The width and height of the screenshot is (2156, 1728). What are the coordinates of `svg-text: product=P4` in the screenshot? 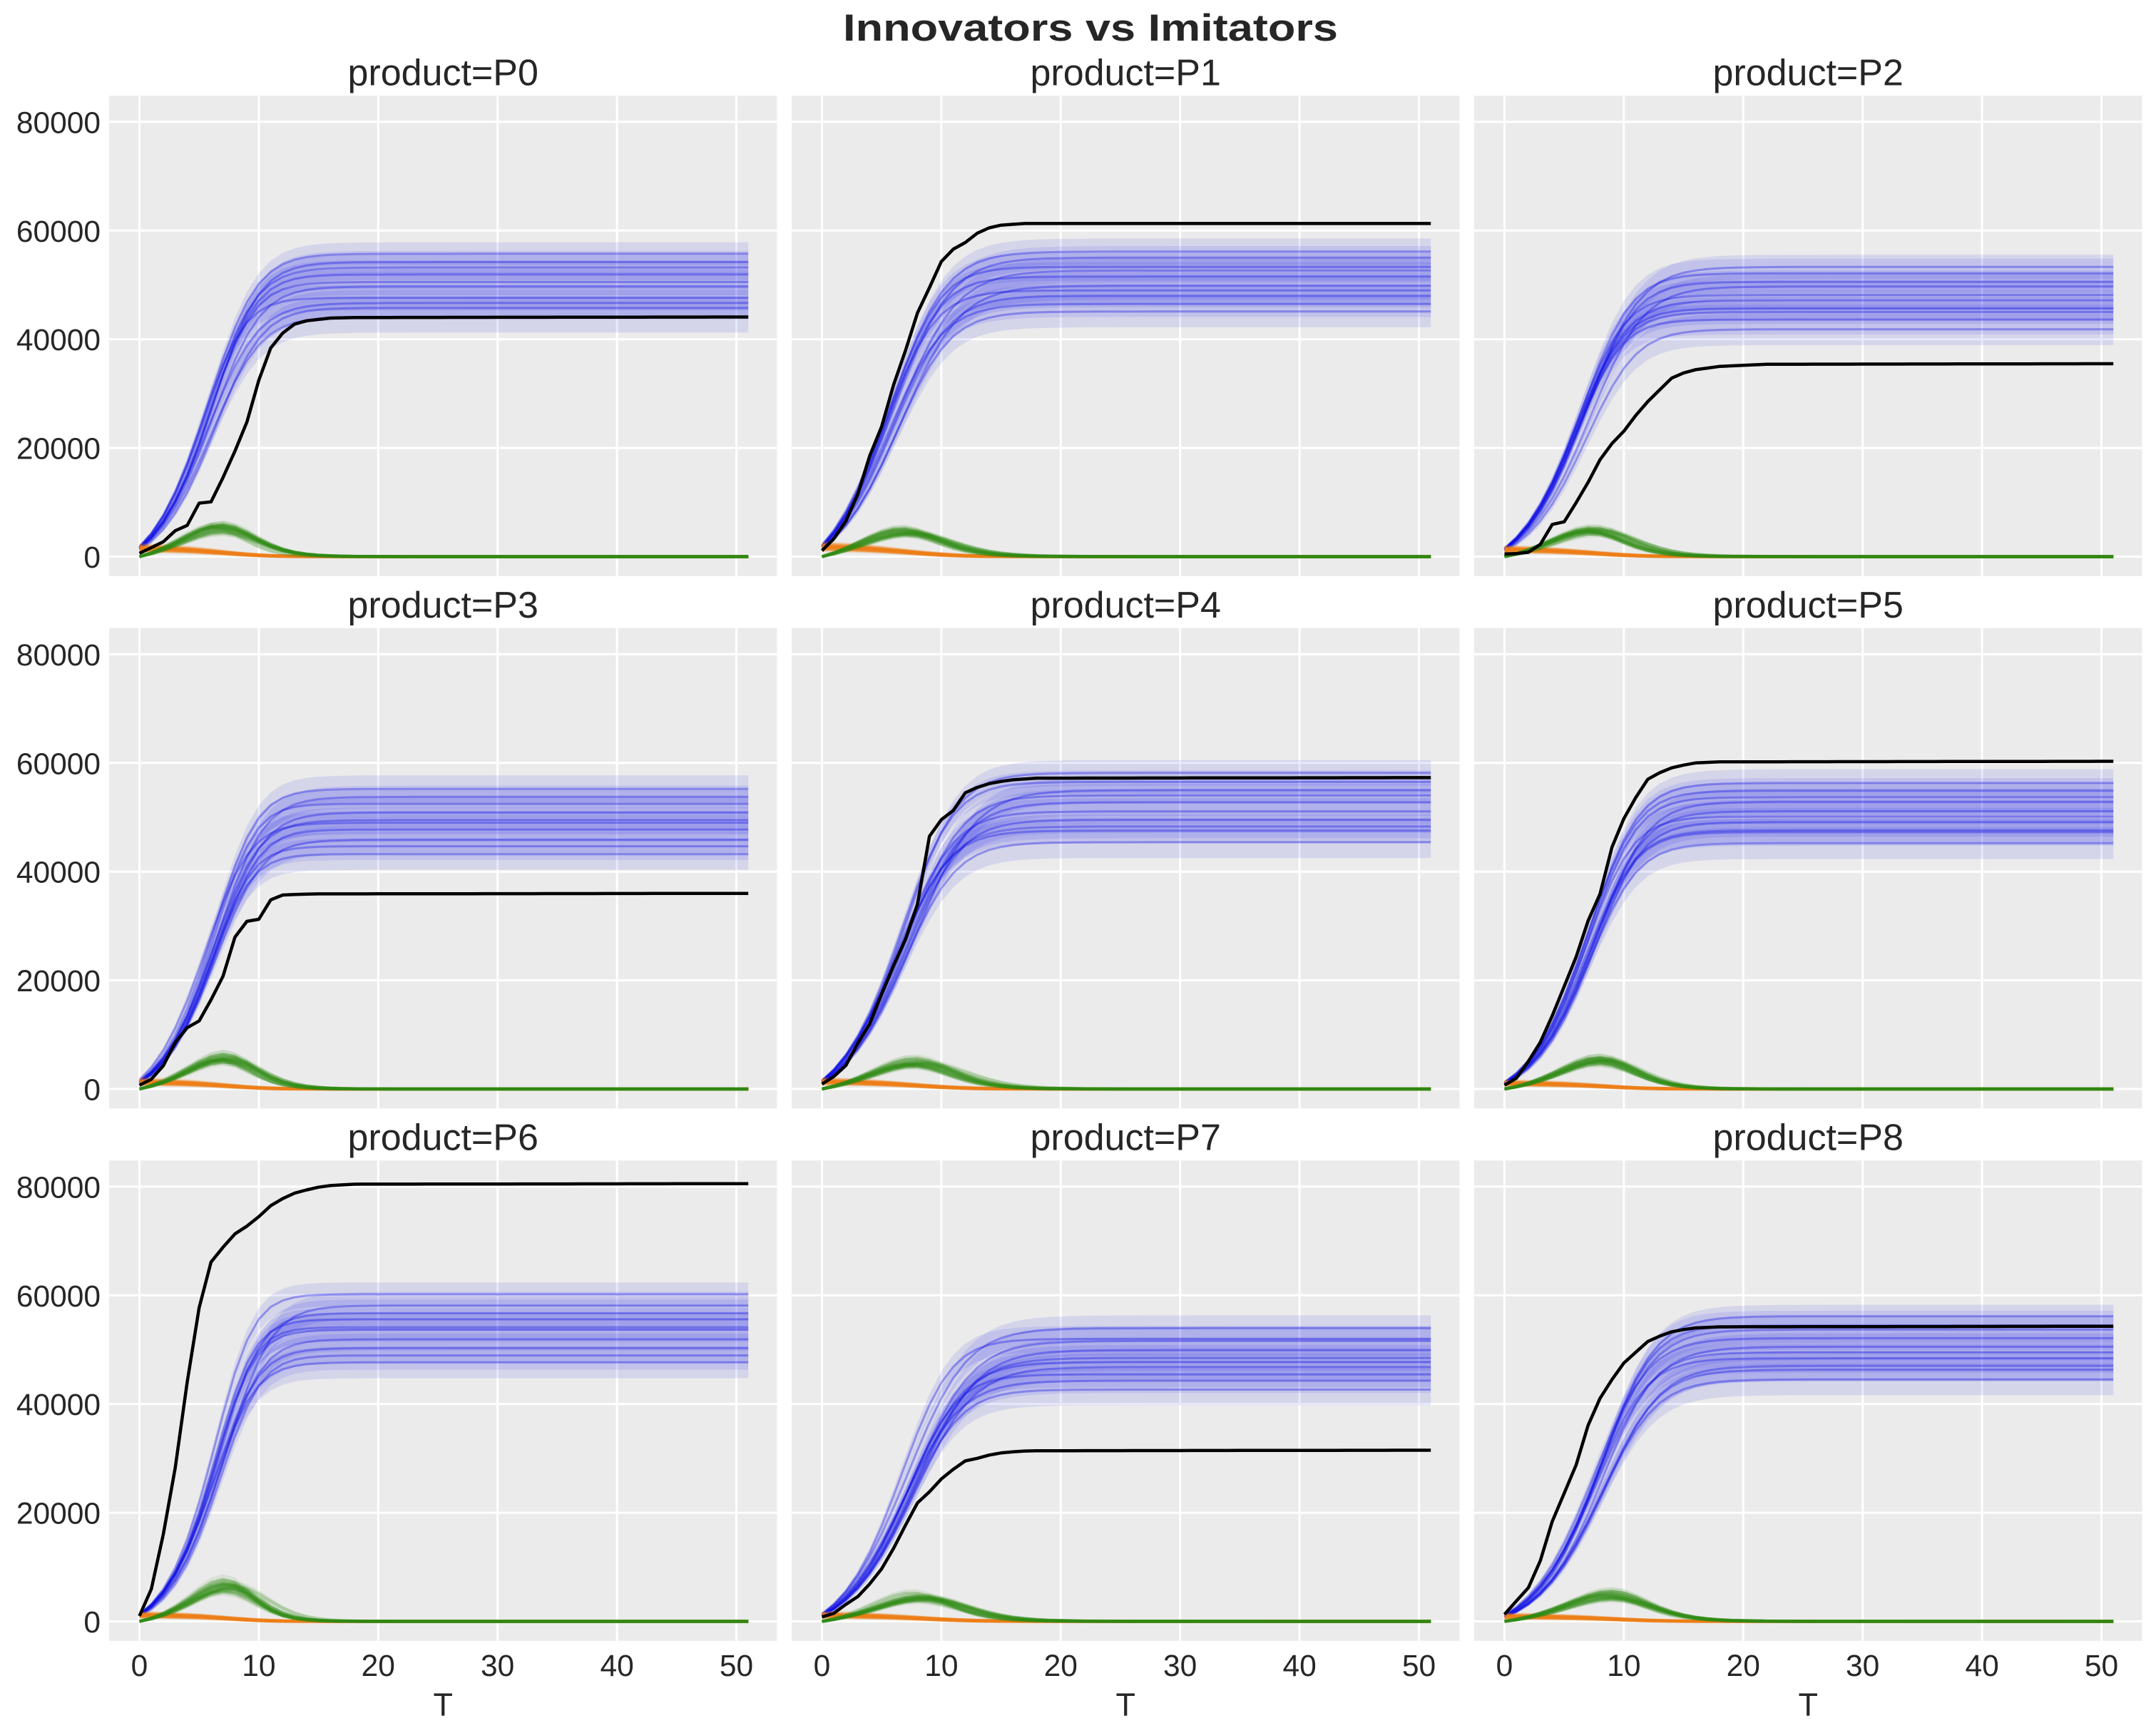 It's located at (1125, 605).